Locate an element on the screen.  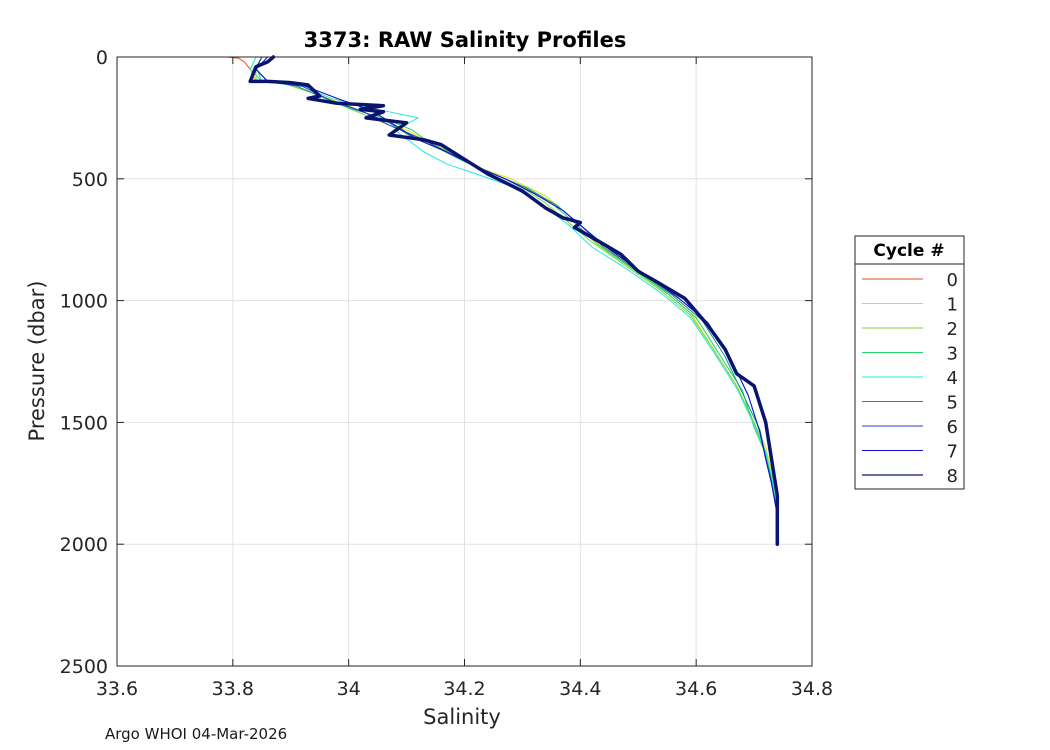
x-tick-label: 34.2 is located at coordinates (464, 689).